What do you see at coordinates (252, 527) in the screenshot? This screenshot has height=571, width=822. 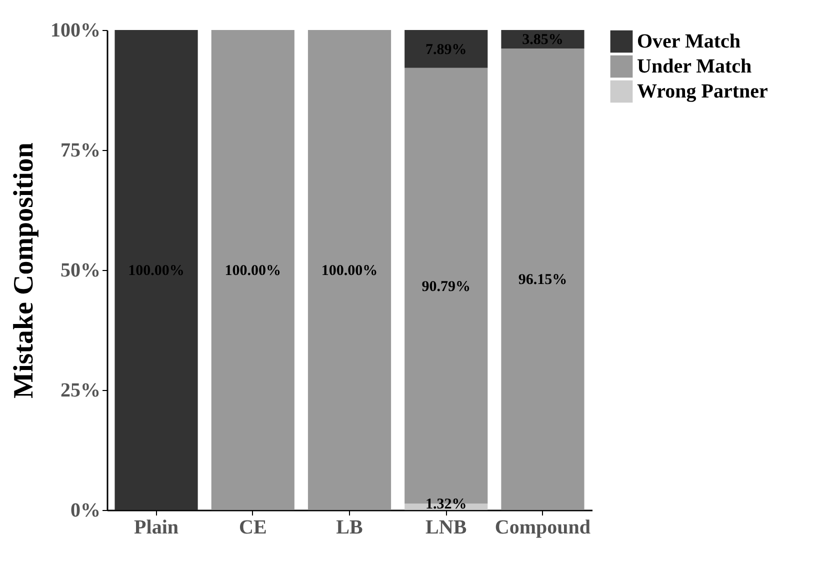 I see `x-tick-label: CE` at bounding box center [252, 527].